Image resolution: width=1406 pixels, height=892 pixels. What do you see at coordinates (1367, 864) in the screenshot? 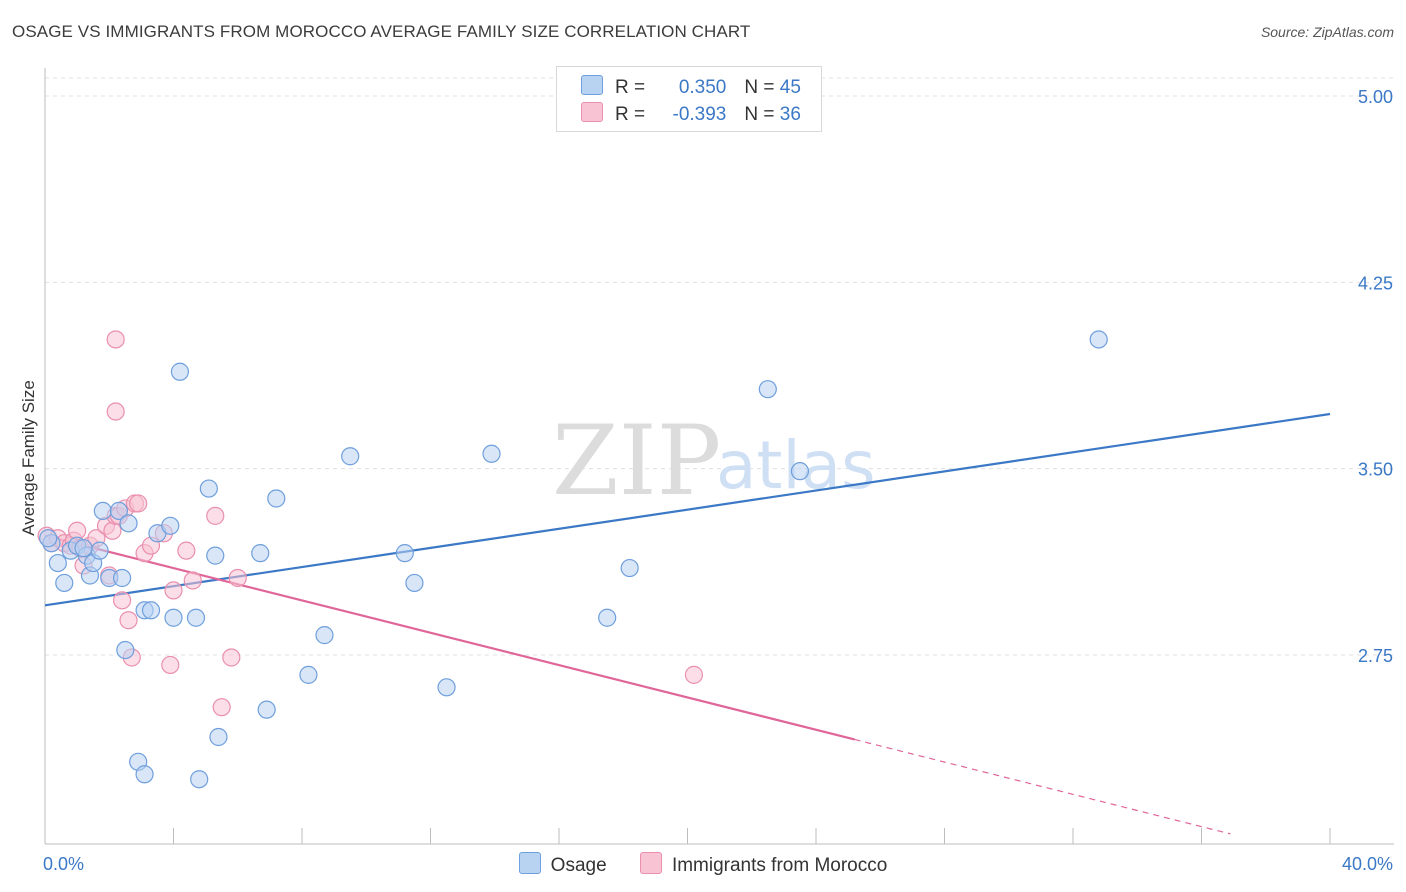
I see `x-tick-label: 40.0%` at bounding box center [1367, 864].